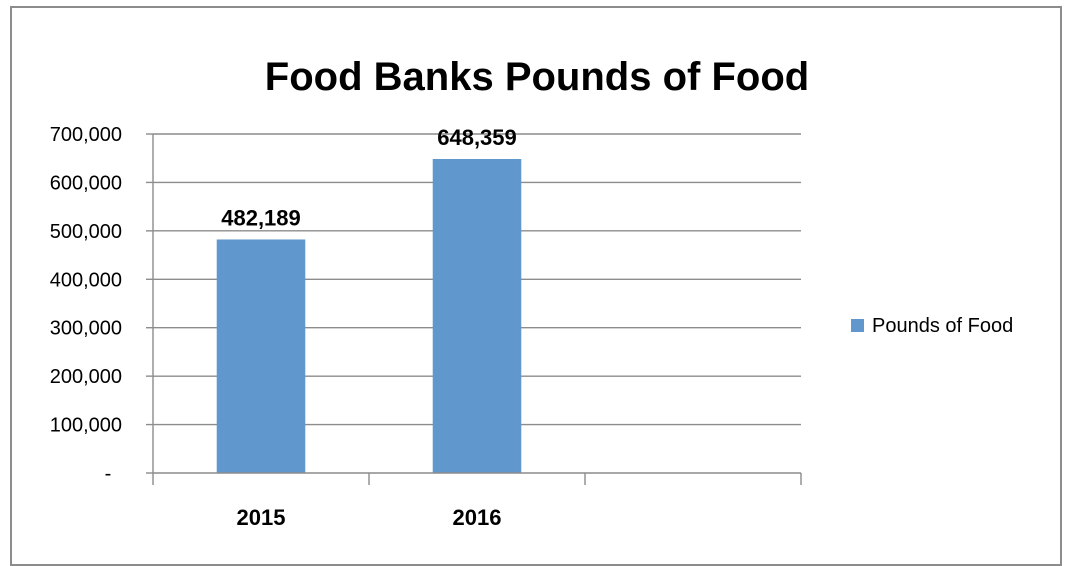 The image size is (1066, 566). Describe the element at coordinates (537, 77) in the screenshot. I see `chart-title: Food Banks Pounds of Food` at that location.